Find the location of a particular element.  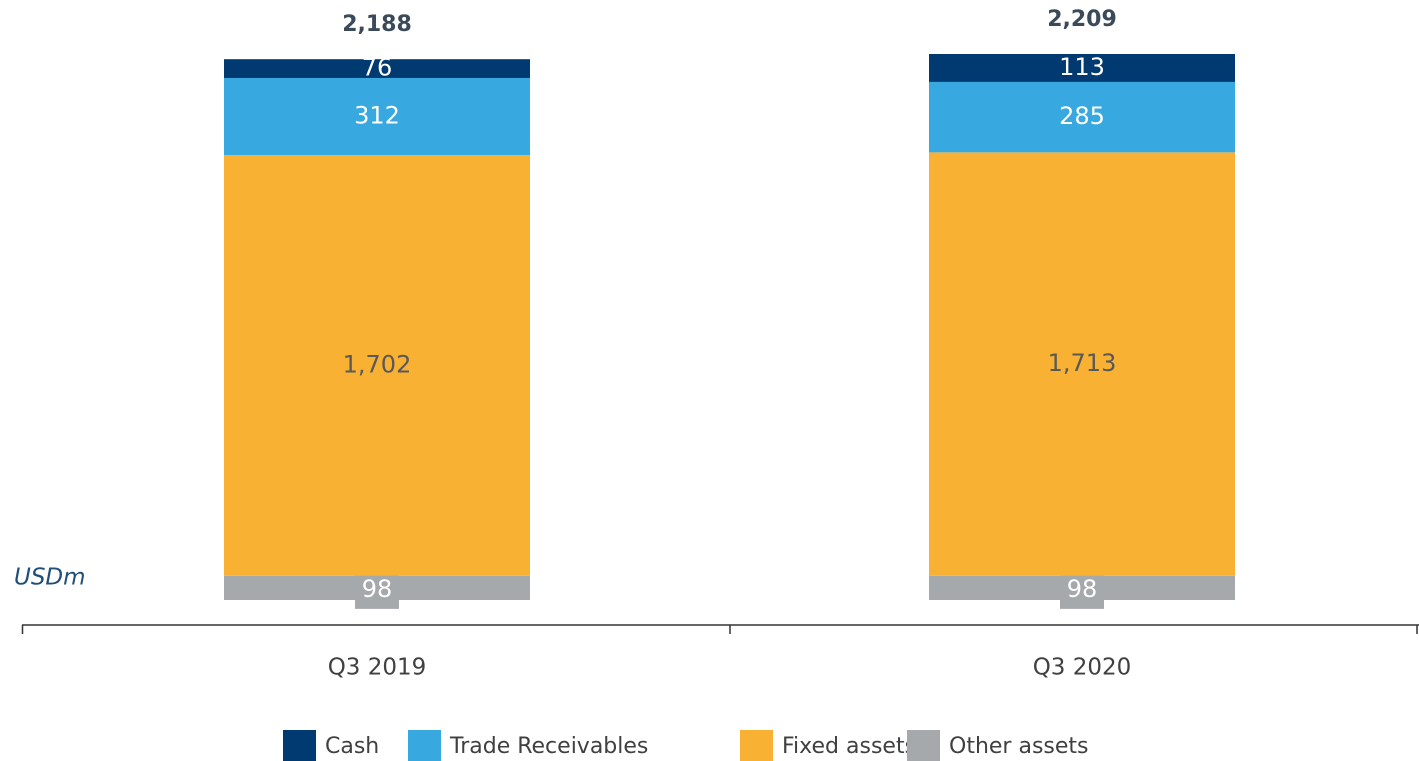

legend-label: Fixed assets is located at coordinates (849, 746).